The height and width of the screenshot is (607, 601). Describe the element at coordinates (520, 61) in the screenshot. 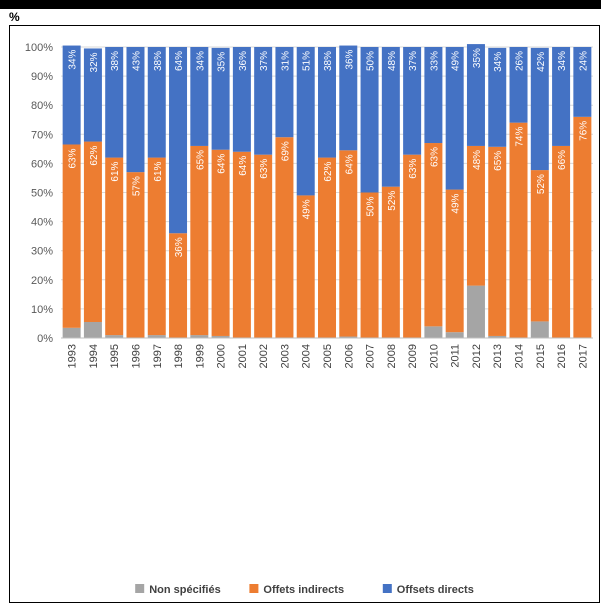

I see `data-label: 26%` at that location.